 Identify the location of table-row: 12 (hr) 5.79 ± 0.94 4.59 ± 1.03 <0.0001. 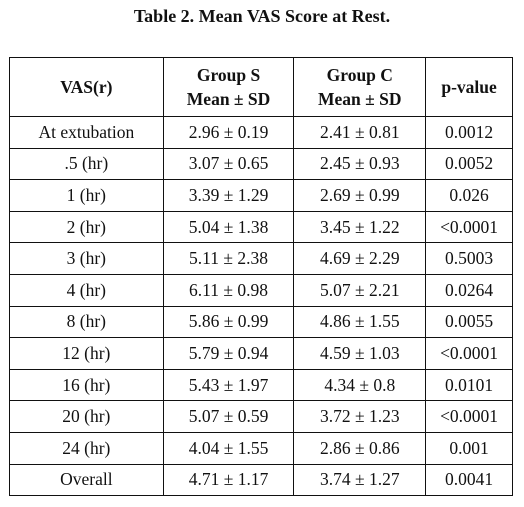
(261, 353).